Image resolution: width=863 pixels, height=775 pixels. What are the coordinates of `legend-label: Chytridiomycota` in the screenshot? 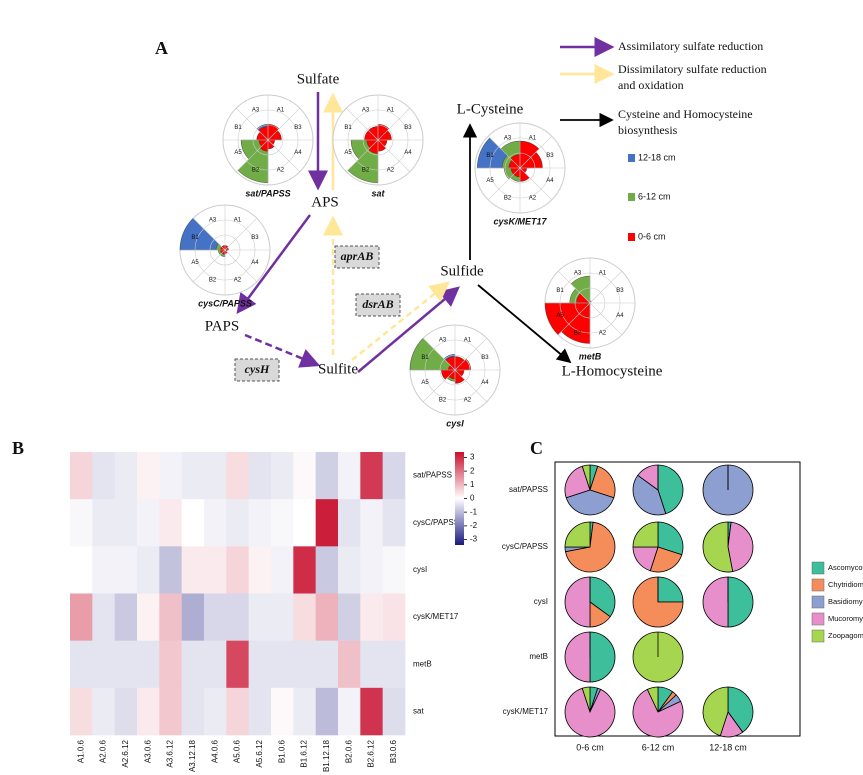 It's located at (845, 584).